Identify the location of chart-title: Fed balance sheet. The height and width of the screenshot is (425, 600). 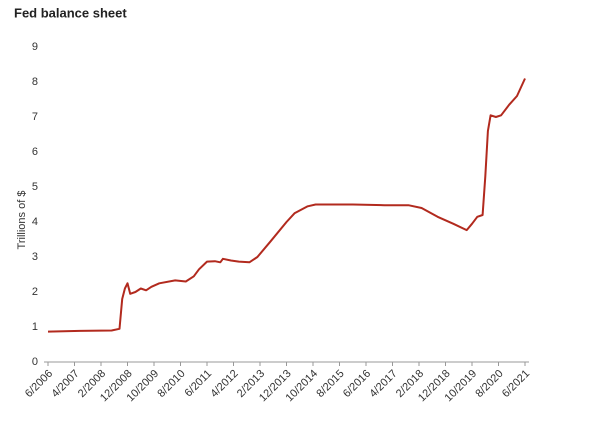
(70, 12).